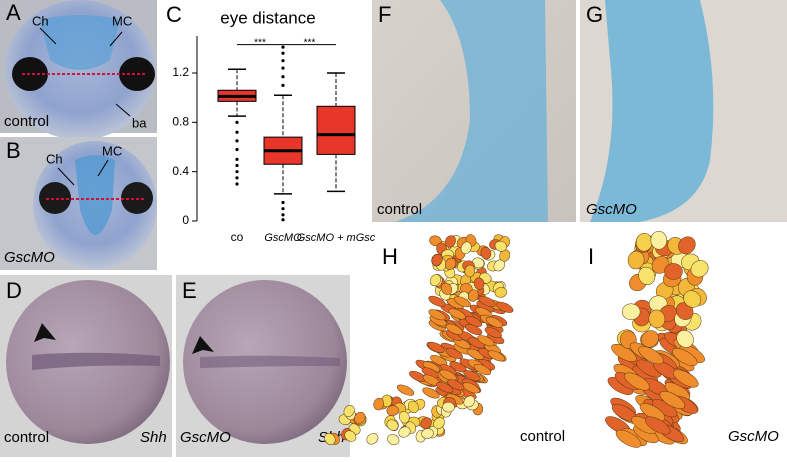 The width and height of the screenshot is (787, 462). I want to click on panel-b: B Ch MC GscMO, so click(78, 203).